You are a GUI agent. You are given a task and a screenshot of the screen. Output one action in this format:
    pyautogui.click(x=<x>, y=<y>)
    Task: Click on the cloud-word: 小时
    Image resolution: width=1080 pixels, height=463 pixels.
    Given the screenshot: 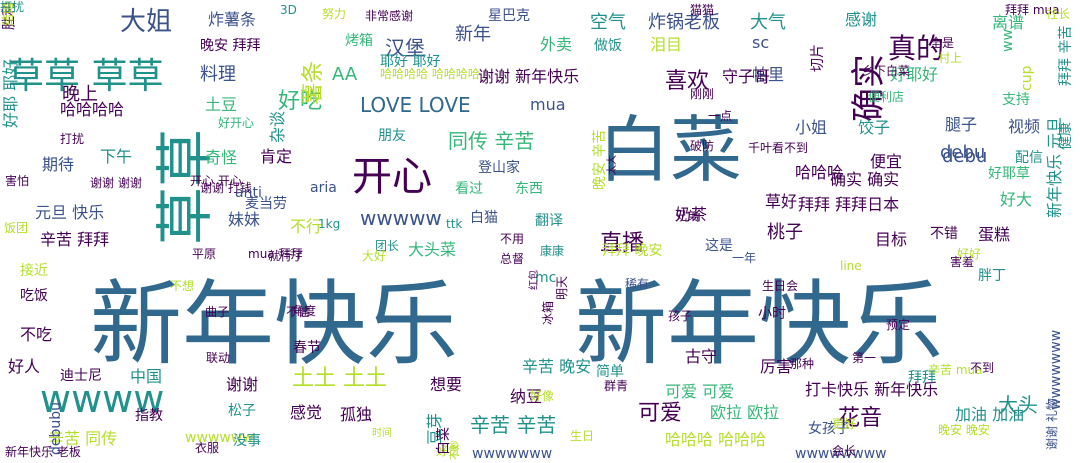 What is the action you would take?
    pyautogui.click(x=772, y=314)
    